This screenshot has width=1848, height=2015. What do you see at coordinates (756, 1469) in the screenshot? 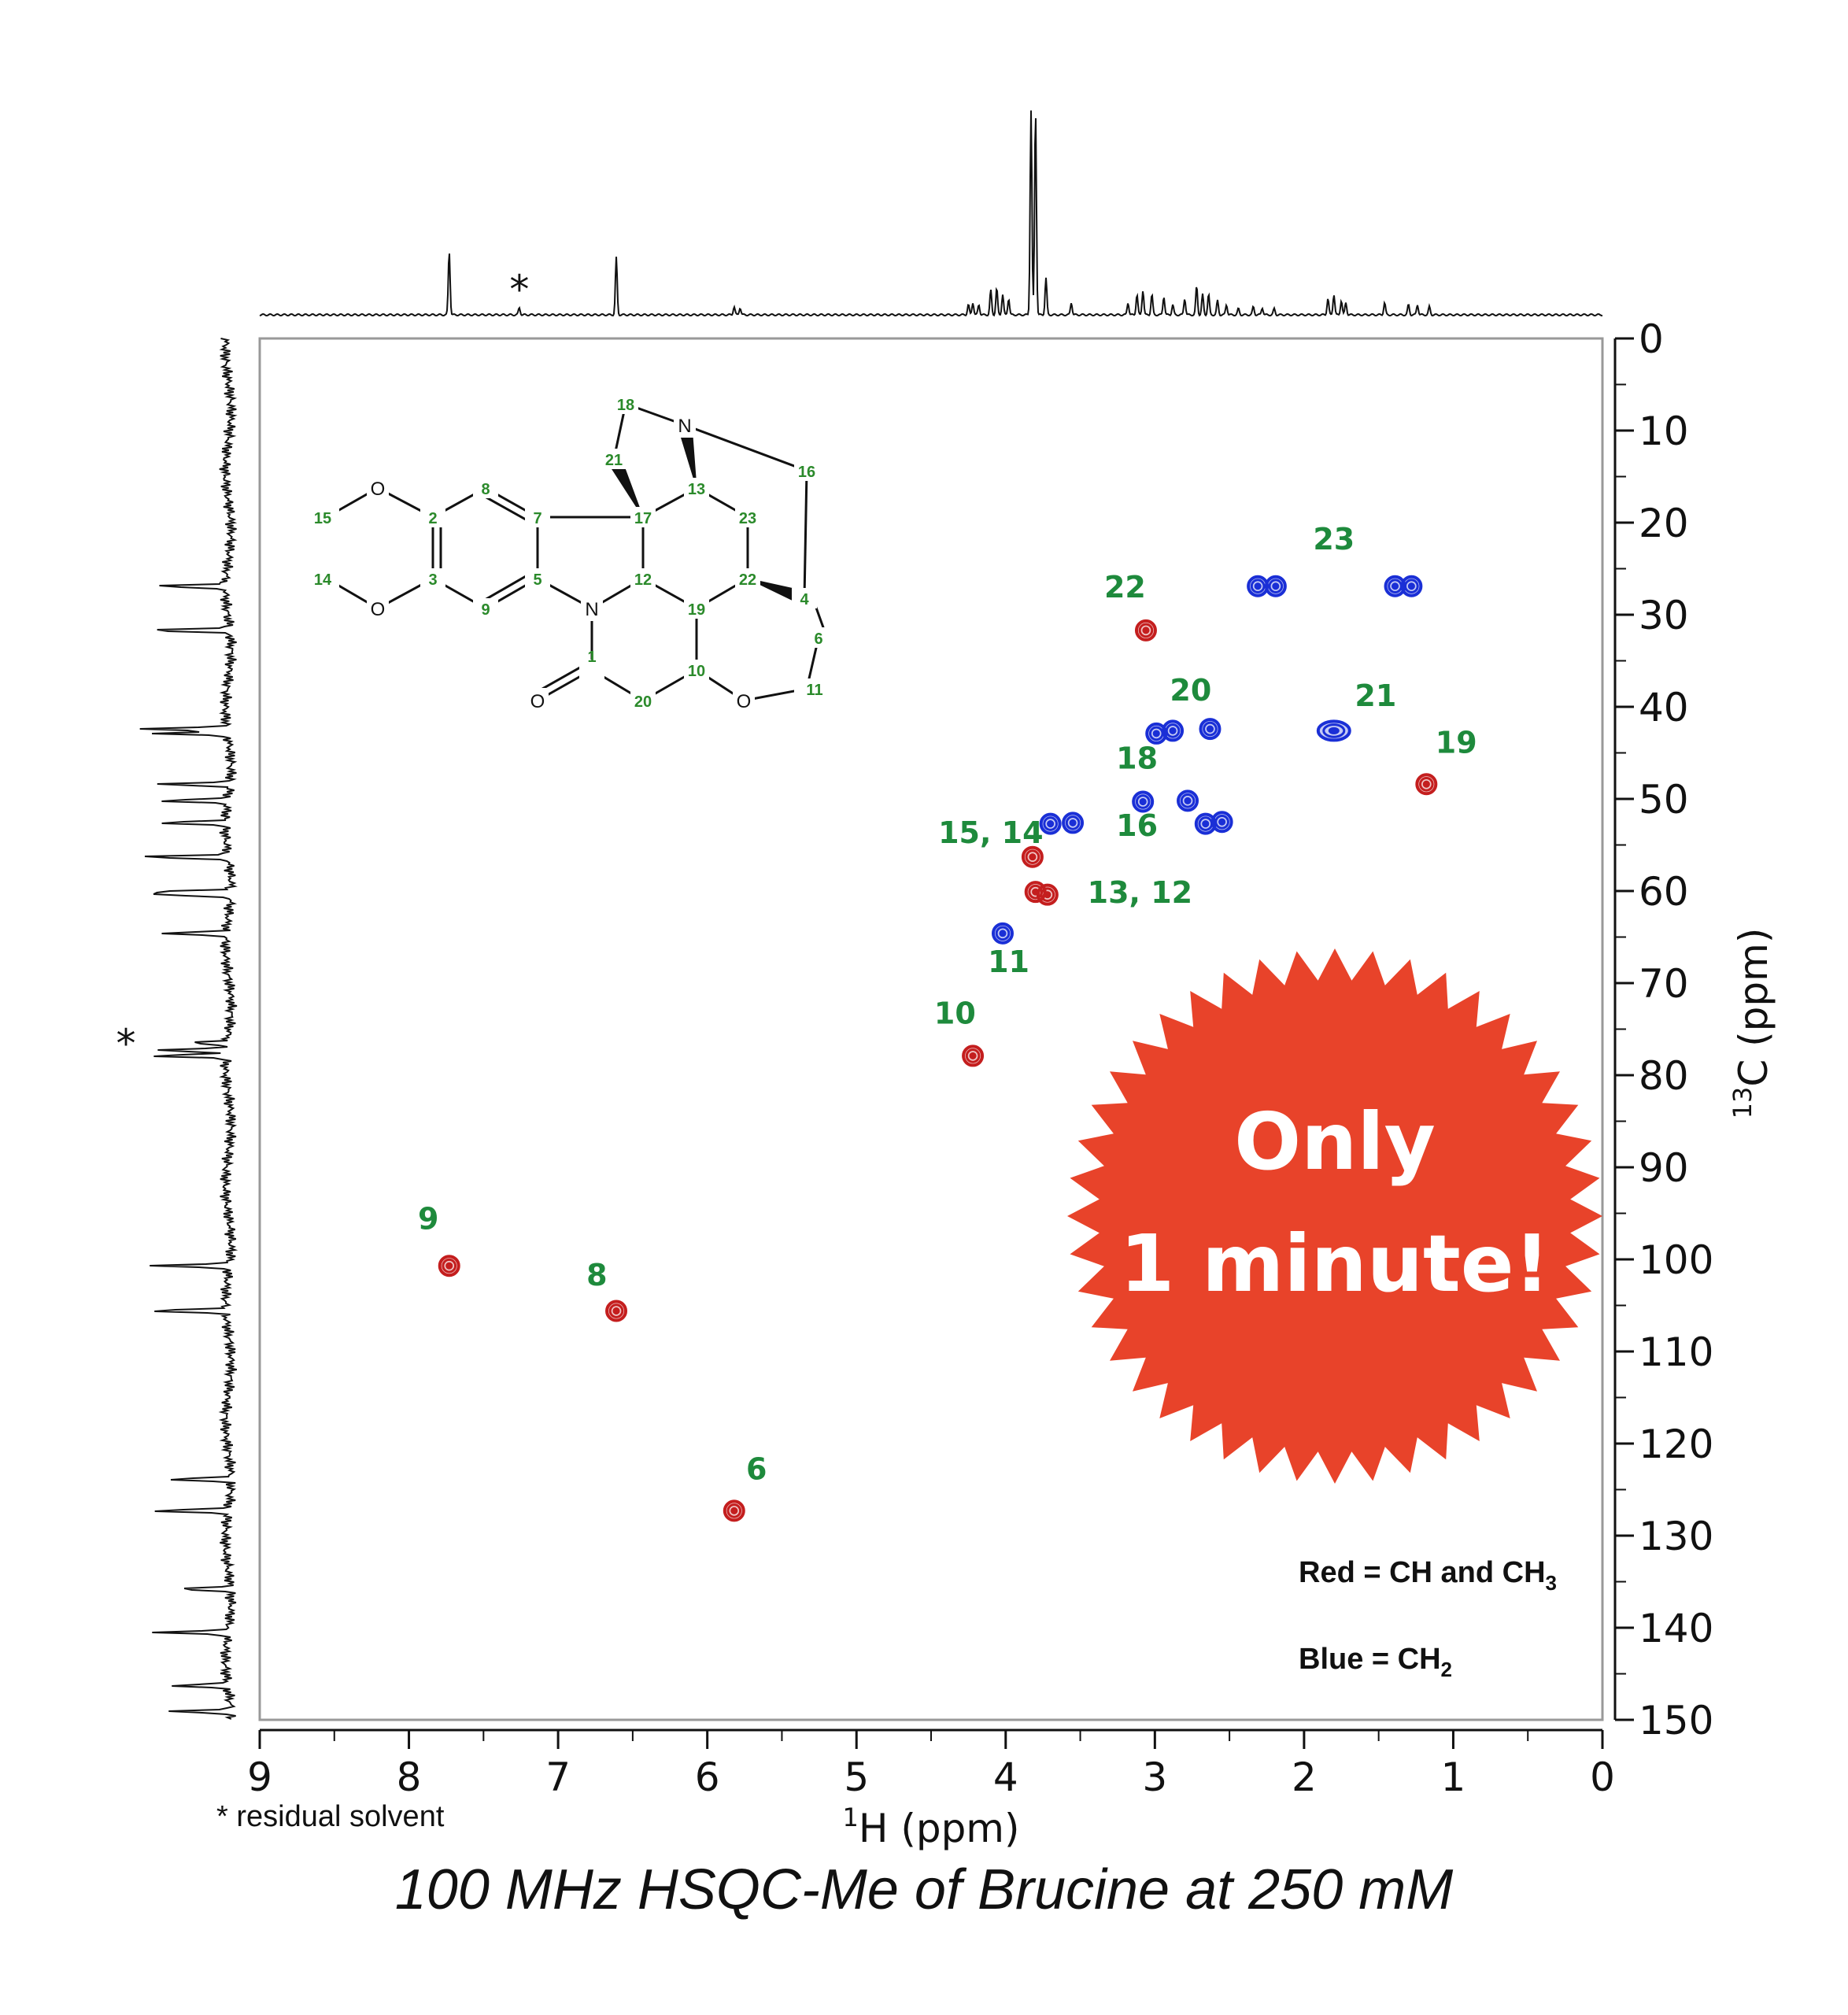
I see `peak-label: 6` at bounding box center [756, 1469].